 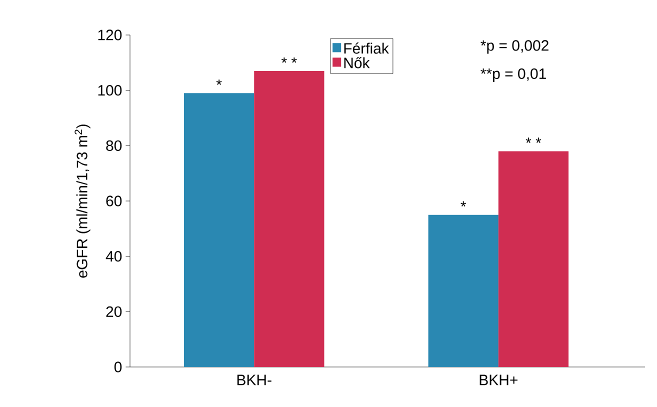 I want to click on y-tick-label: 40, so click(x=114, y=256).